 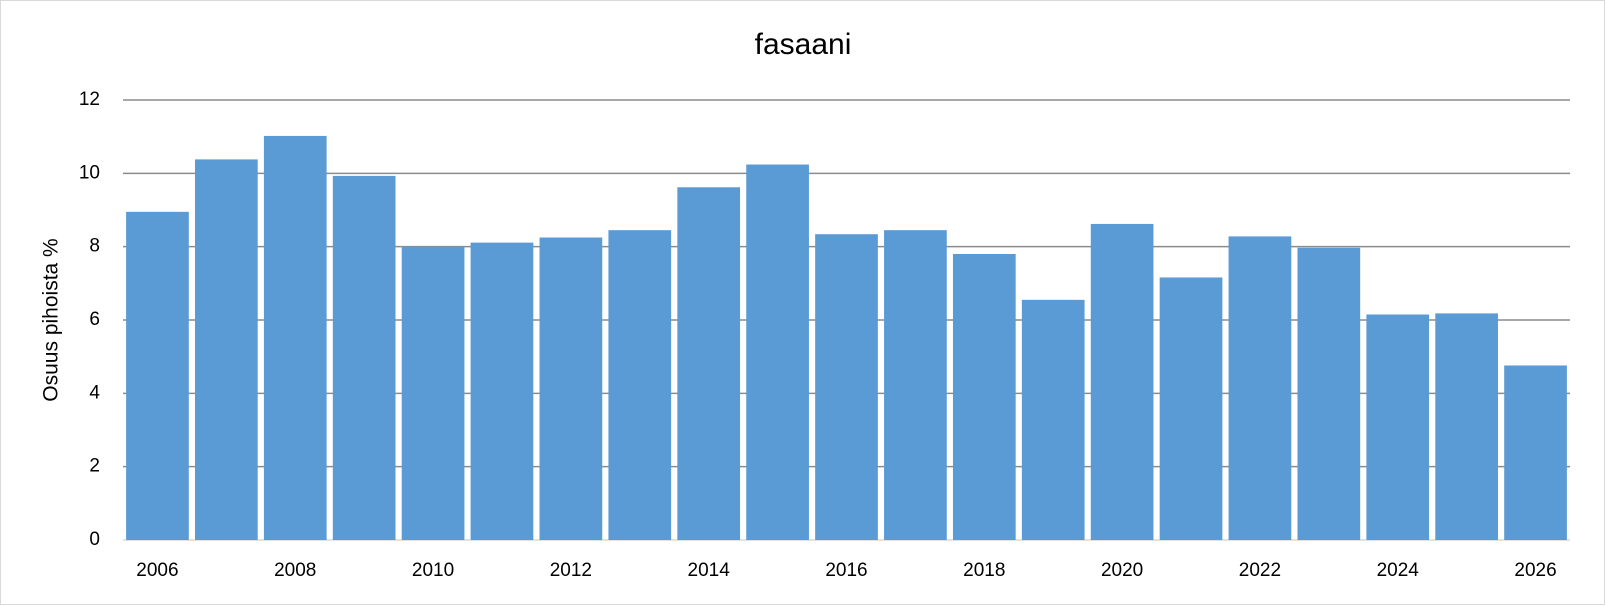 What do you see at coordinates (51, 319) in the screenshot?
I see `y-axis-label: Osuus pihoista %` at bounding box center [51, 319].